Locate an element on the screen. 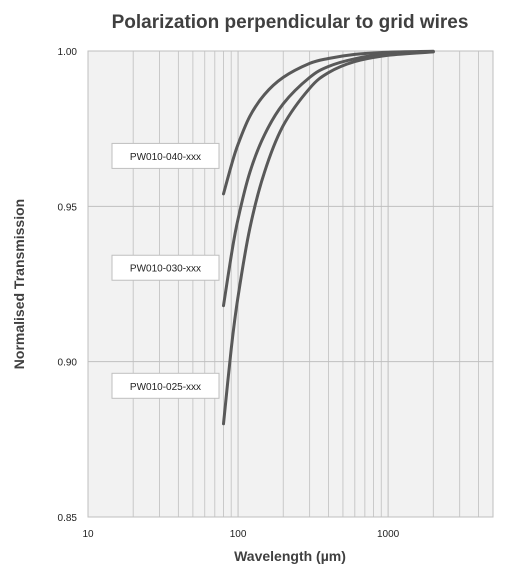 This screenshot has height=566, width=512. x-axis-label: Wavelength (µm) is located at coordinates (290, 556).